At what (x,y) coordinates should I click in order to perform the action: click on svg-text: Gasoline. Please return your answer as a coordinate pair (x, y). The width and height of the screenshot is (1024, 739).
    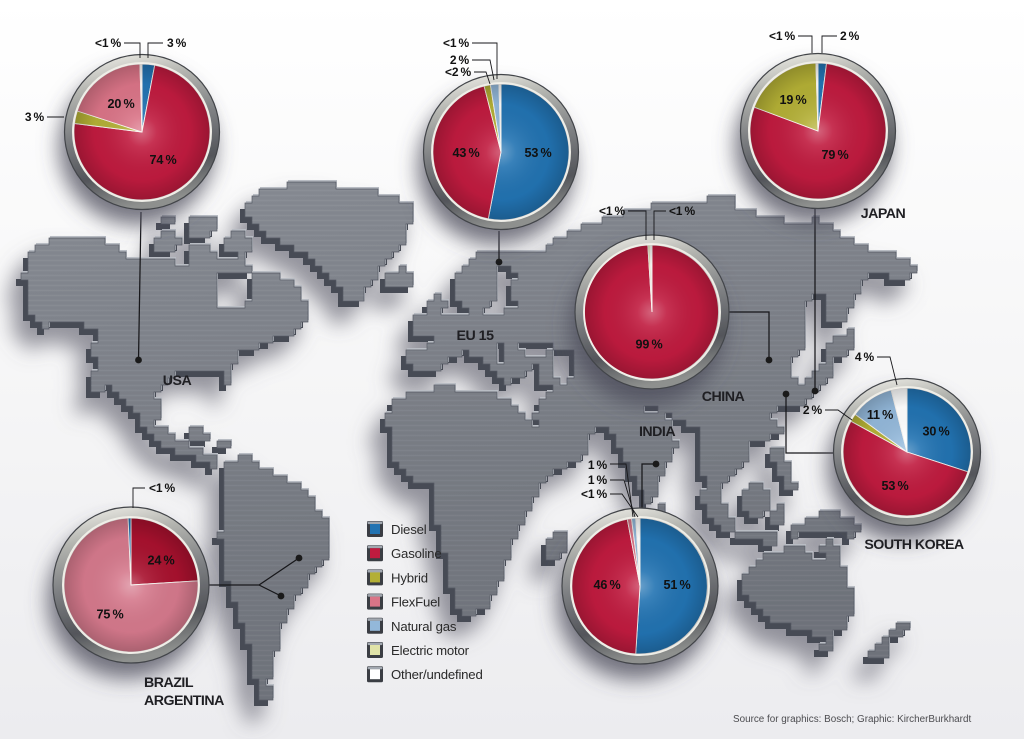
    Looking at the image, I should click on (416, 553).